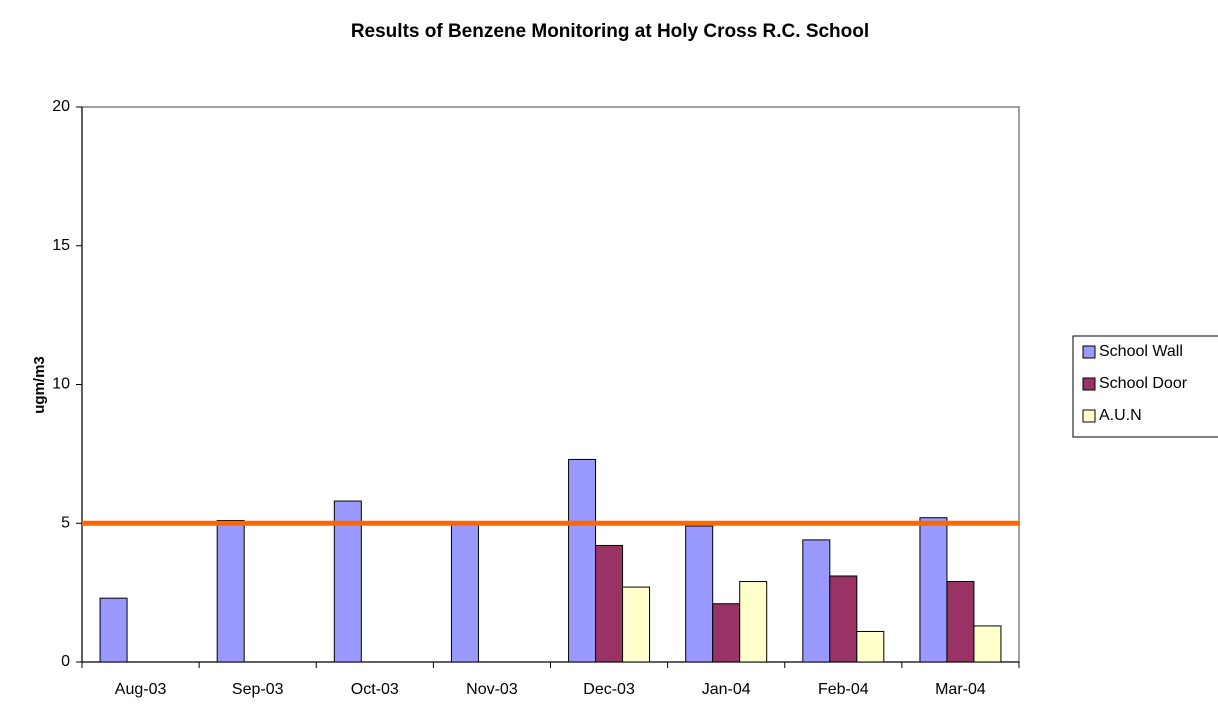 Image resolution: width=1218 pixels, height=704 pixels. What do you see at coordinates (65, 522) in the screenshot?
I see `y-tick-label: 5` at bounding box center [65, 522].